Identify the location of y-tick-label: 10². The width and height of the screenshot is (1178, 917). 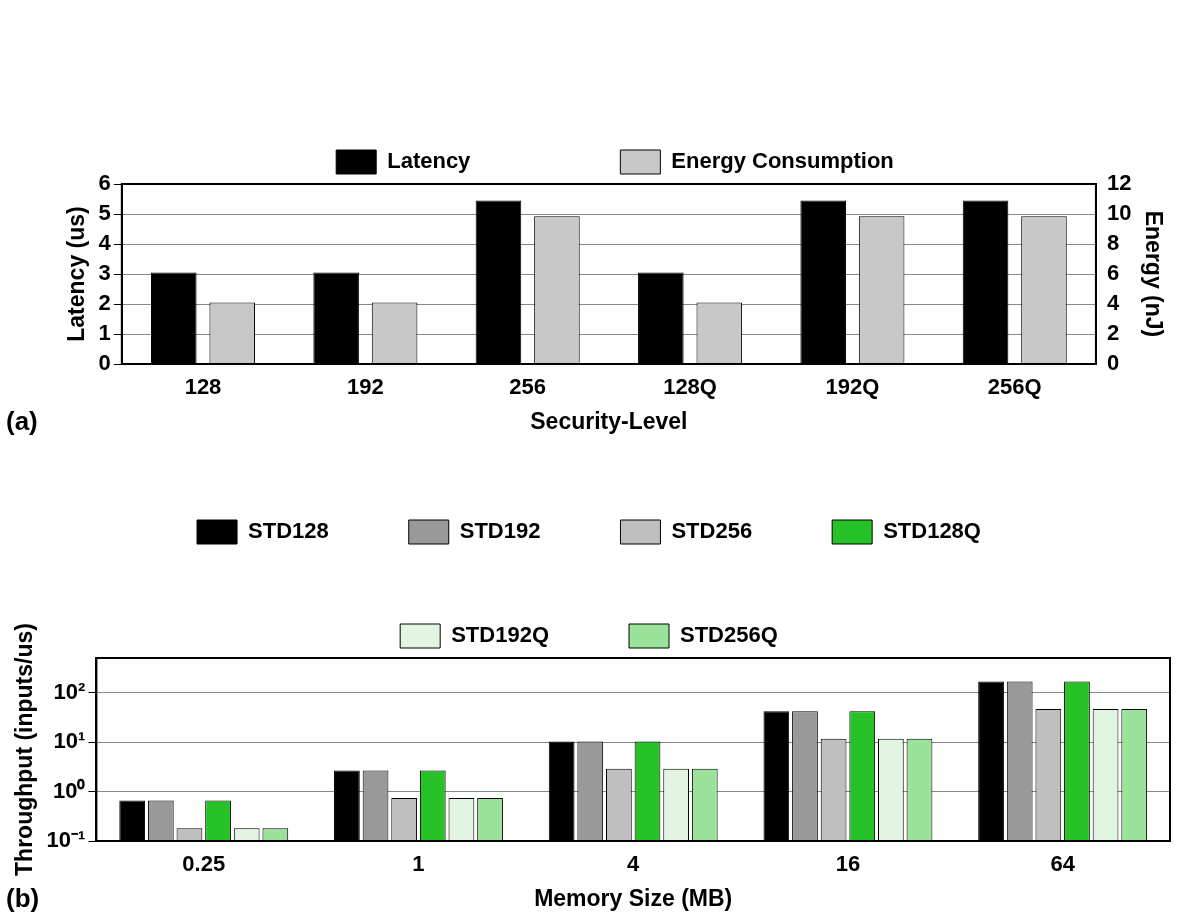
(69, 691).